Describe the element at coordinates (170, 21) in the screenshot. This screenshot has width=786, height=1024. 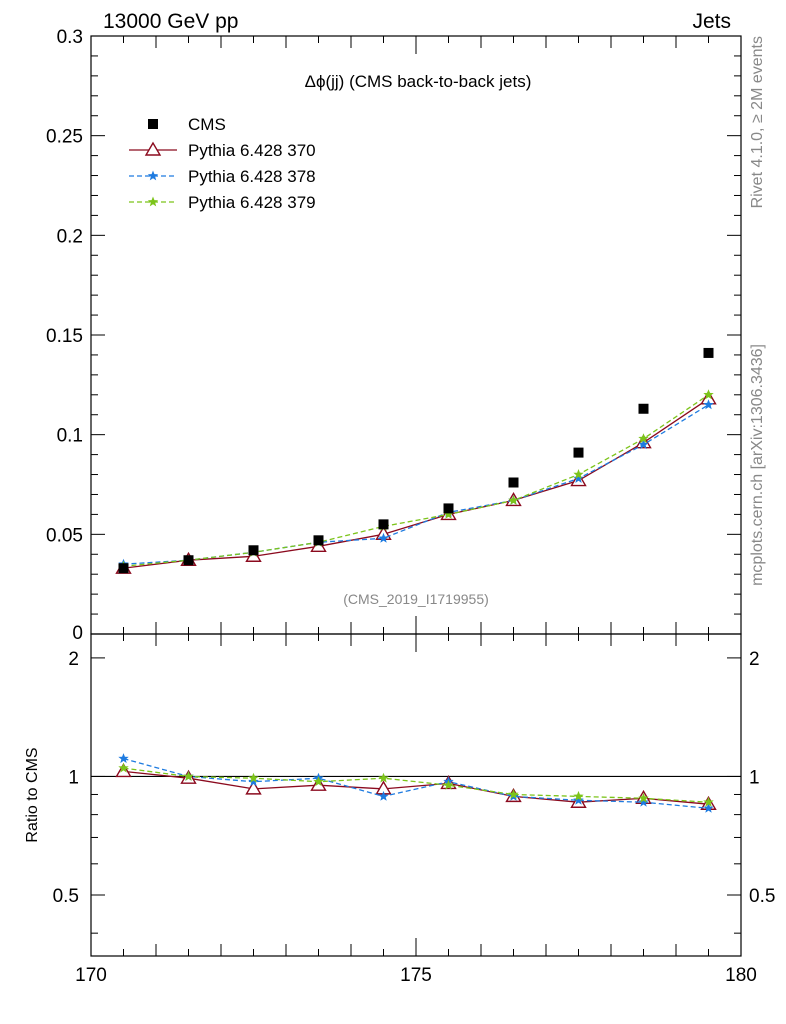
I see `header-left: 13000 GeV pp` at that location.